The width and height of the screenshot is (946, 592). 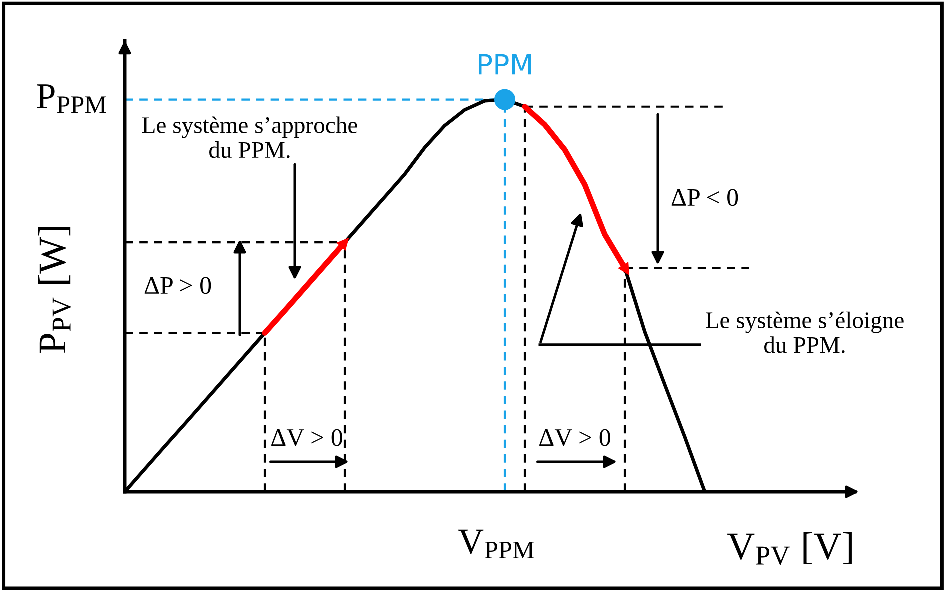 I want to click on annotation: ΔP < 0, so click(x=705, y=197).